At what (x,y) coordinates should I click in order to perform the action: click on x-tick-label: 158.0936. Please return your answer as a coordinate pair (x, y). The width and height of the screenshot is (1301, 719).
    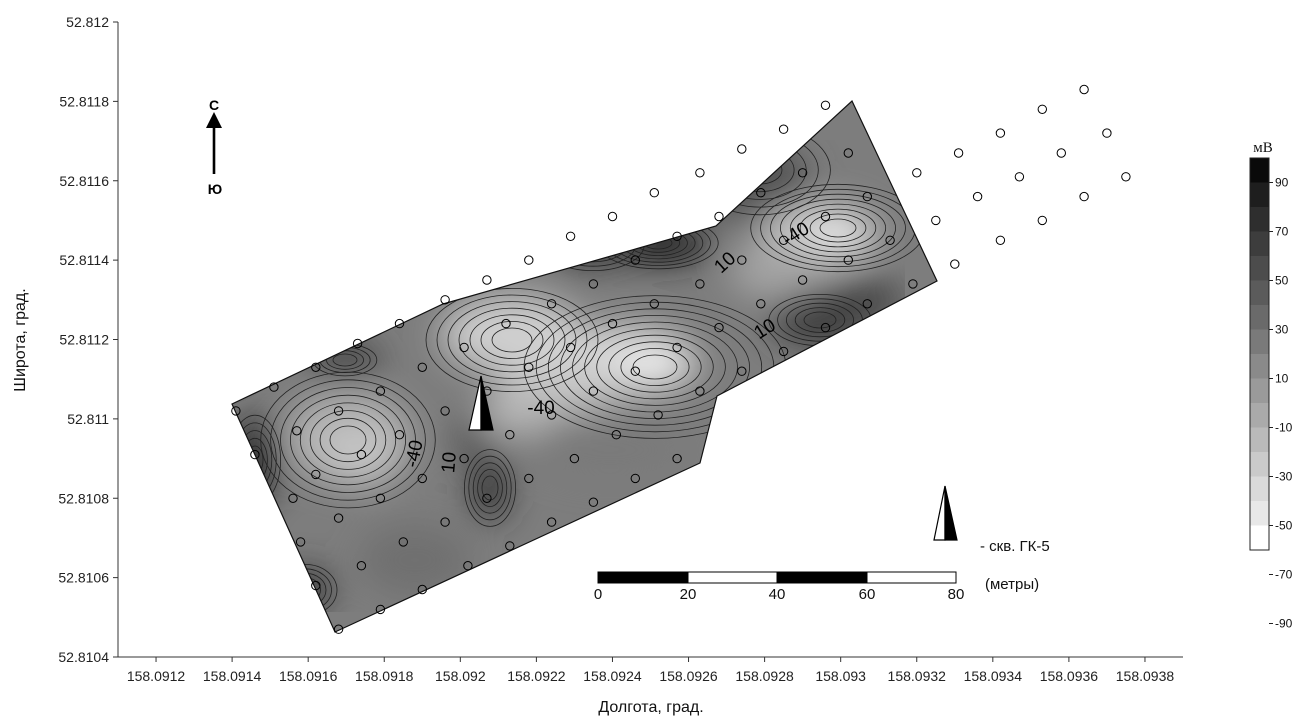
    Looking at the image, I should click on (1069, 676).